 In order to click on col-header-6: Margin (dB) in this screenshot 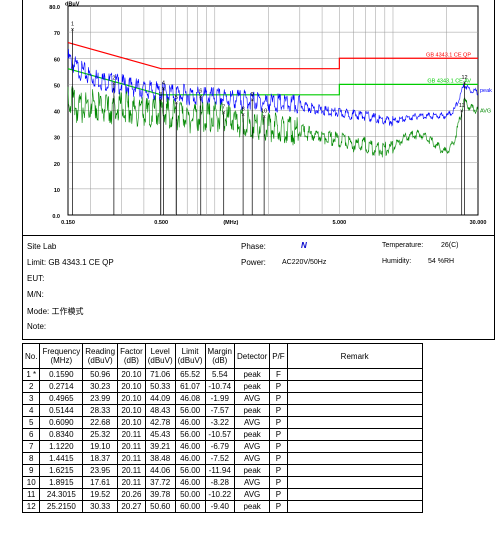, I will do `click(220, 356)`.